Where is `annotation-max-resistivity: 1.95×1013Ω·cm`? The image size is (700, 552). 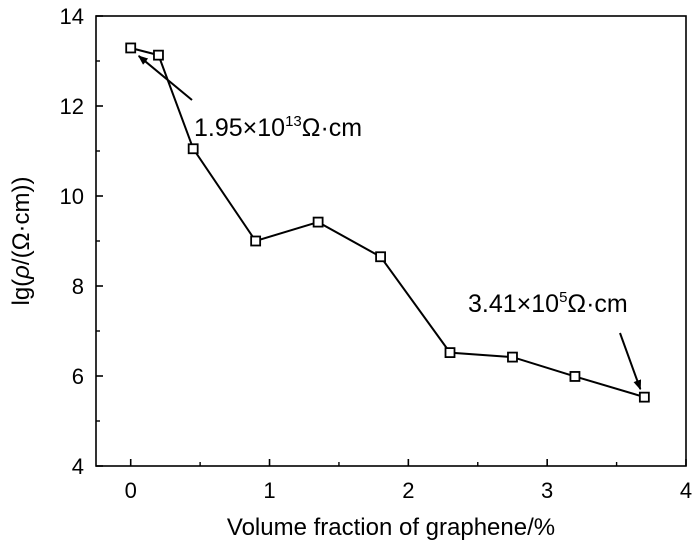 annotation-max-resistivity: 1.95×1013Ω·cm is located at coordinates (278, 127).